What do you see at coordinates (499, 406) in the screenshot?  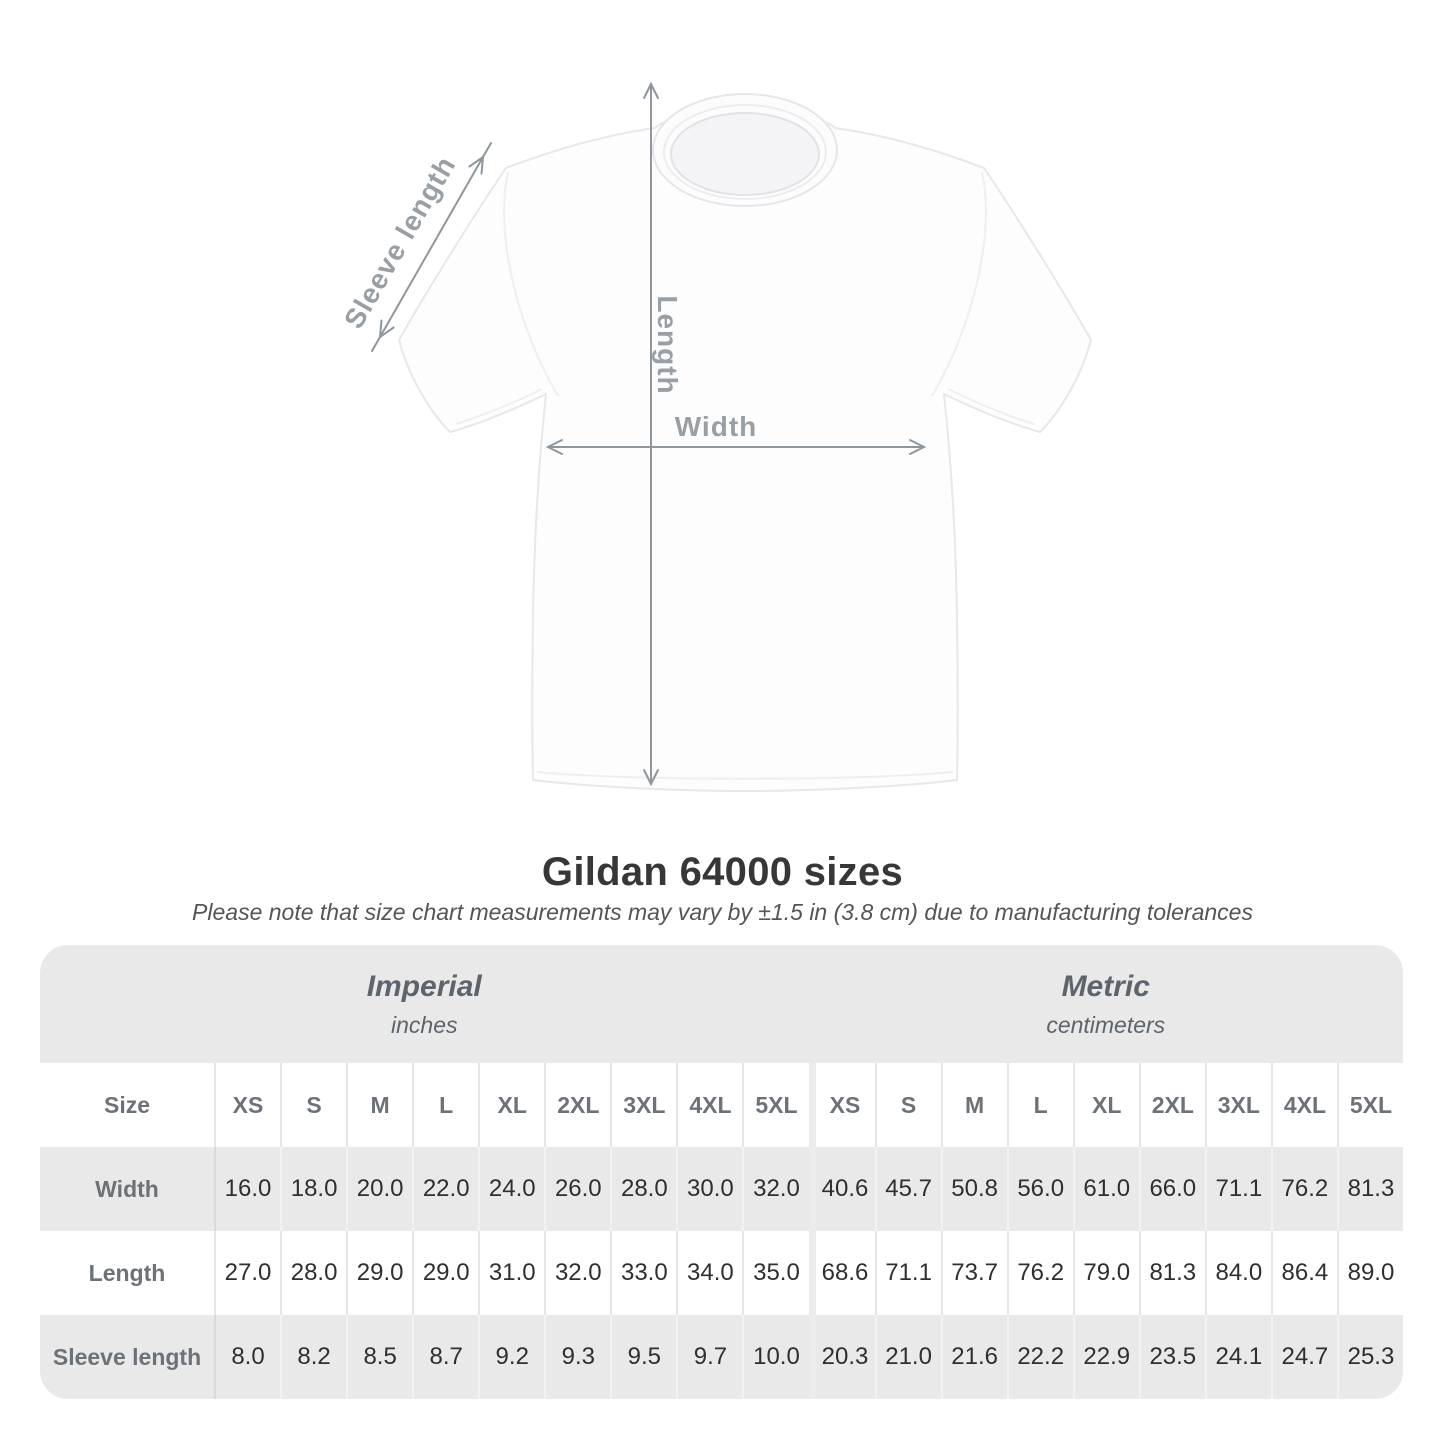 I see `left-cuff-hem` at bounding box center [499, 406].